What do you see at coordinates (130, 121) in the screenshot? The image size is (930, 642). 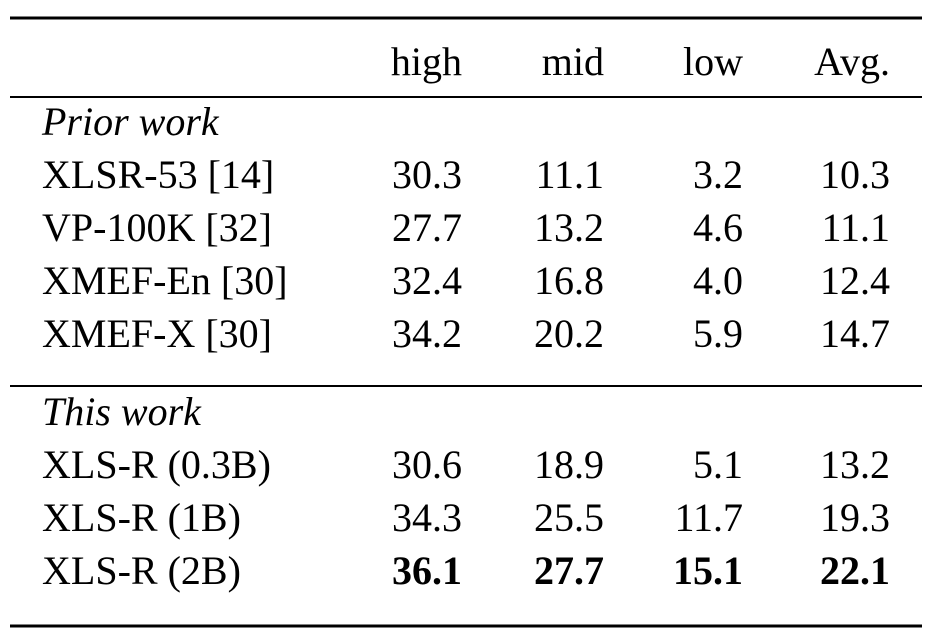 I see `section-title: Prior work` at bounding box center [130, 121].